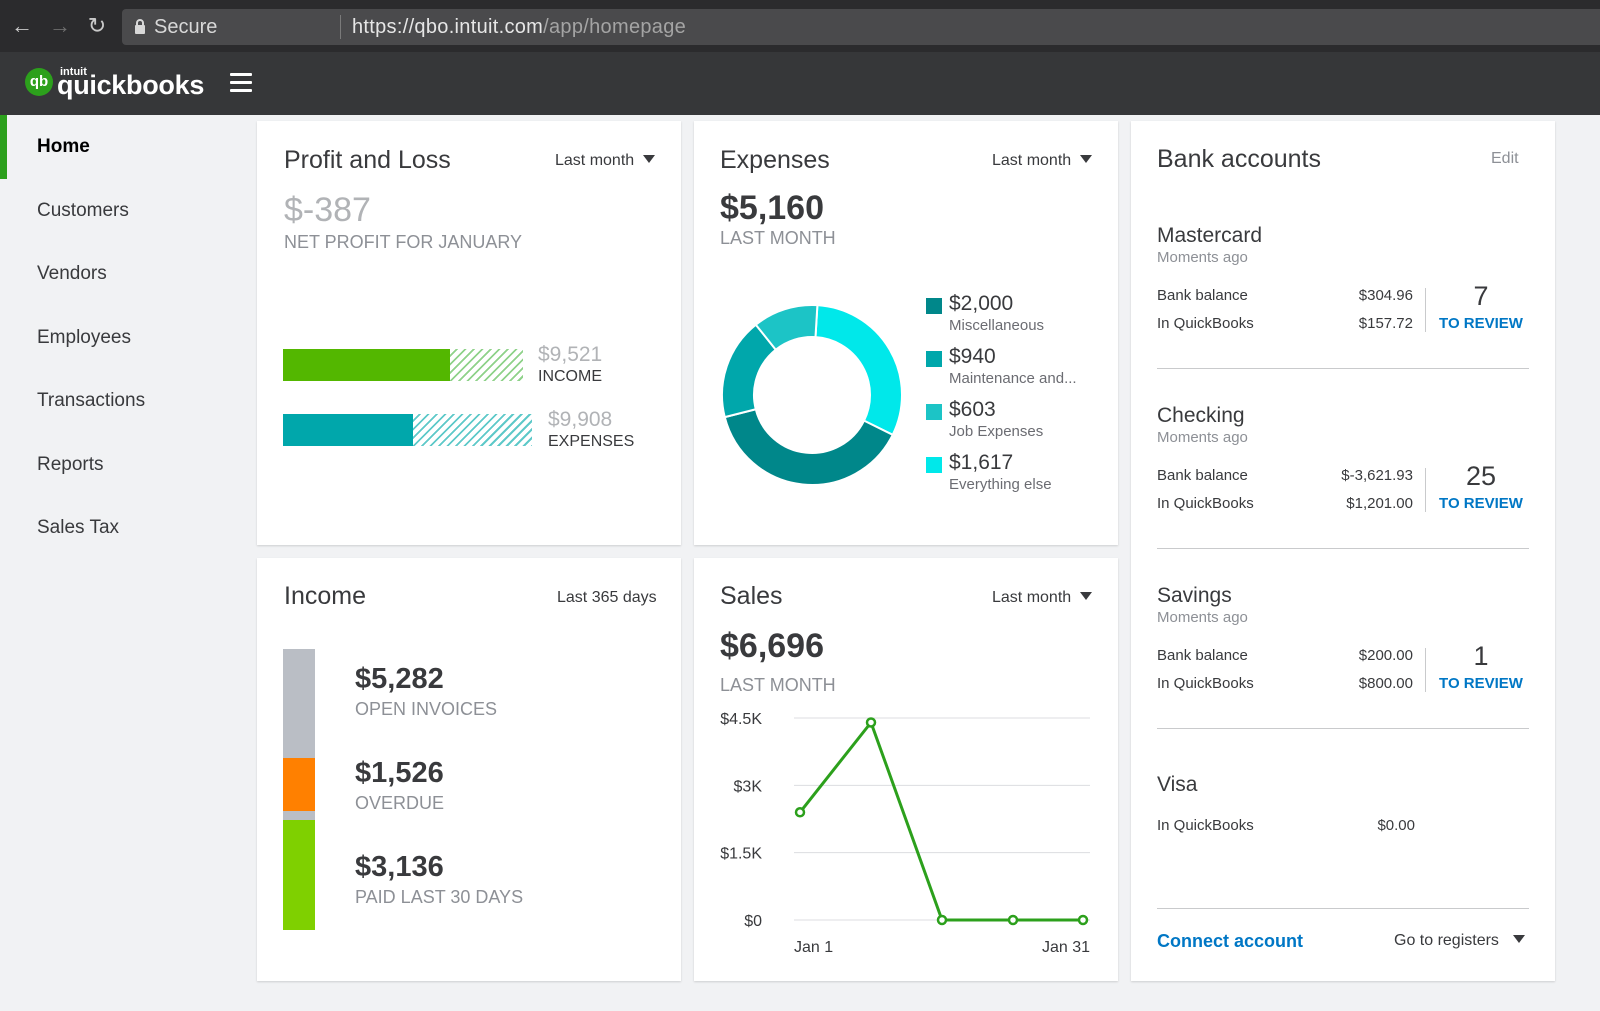 This screenshot has width=1600, height=1011. I want to click on y-tick-label: $3K, so click(748, 786).